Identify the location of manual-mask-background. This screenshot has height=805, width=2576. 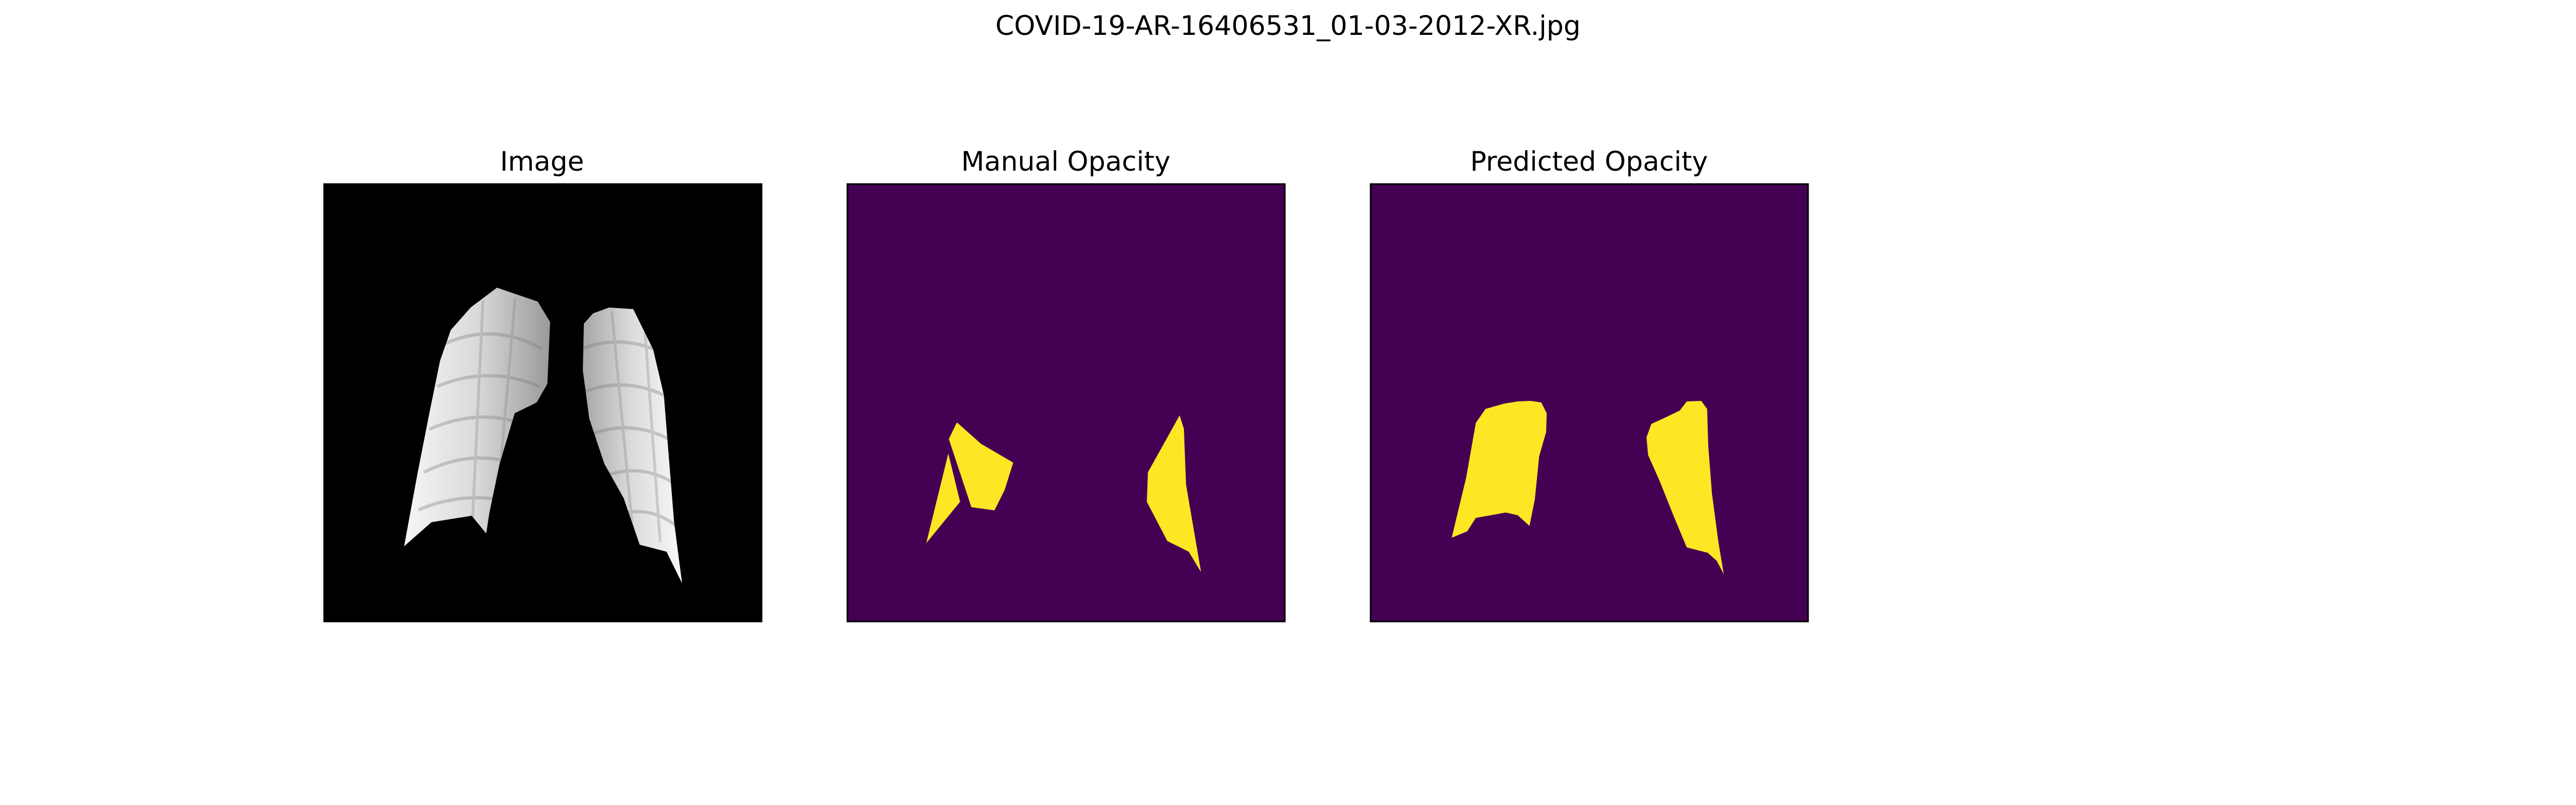
(1066, 402).